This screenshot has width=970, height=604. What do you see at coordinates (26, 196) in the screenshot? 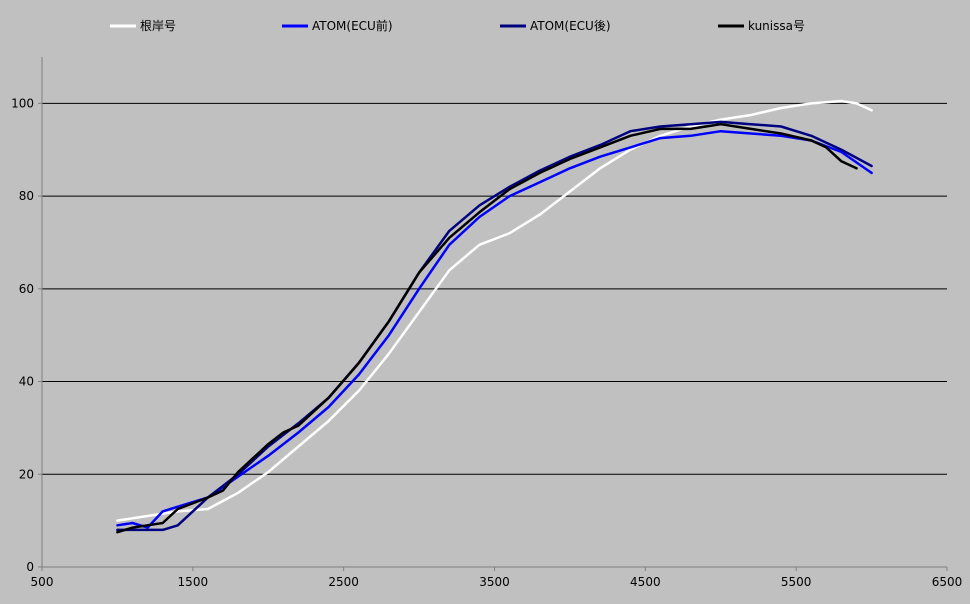
I see `y-tick-label: 80` at bounding box center [26, 196].